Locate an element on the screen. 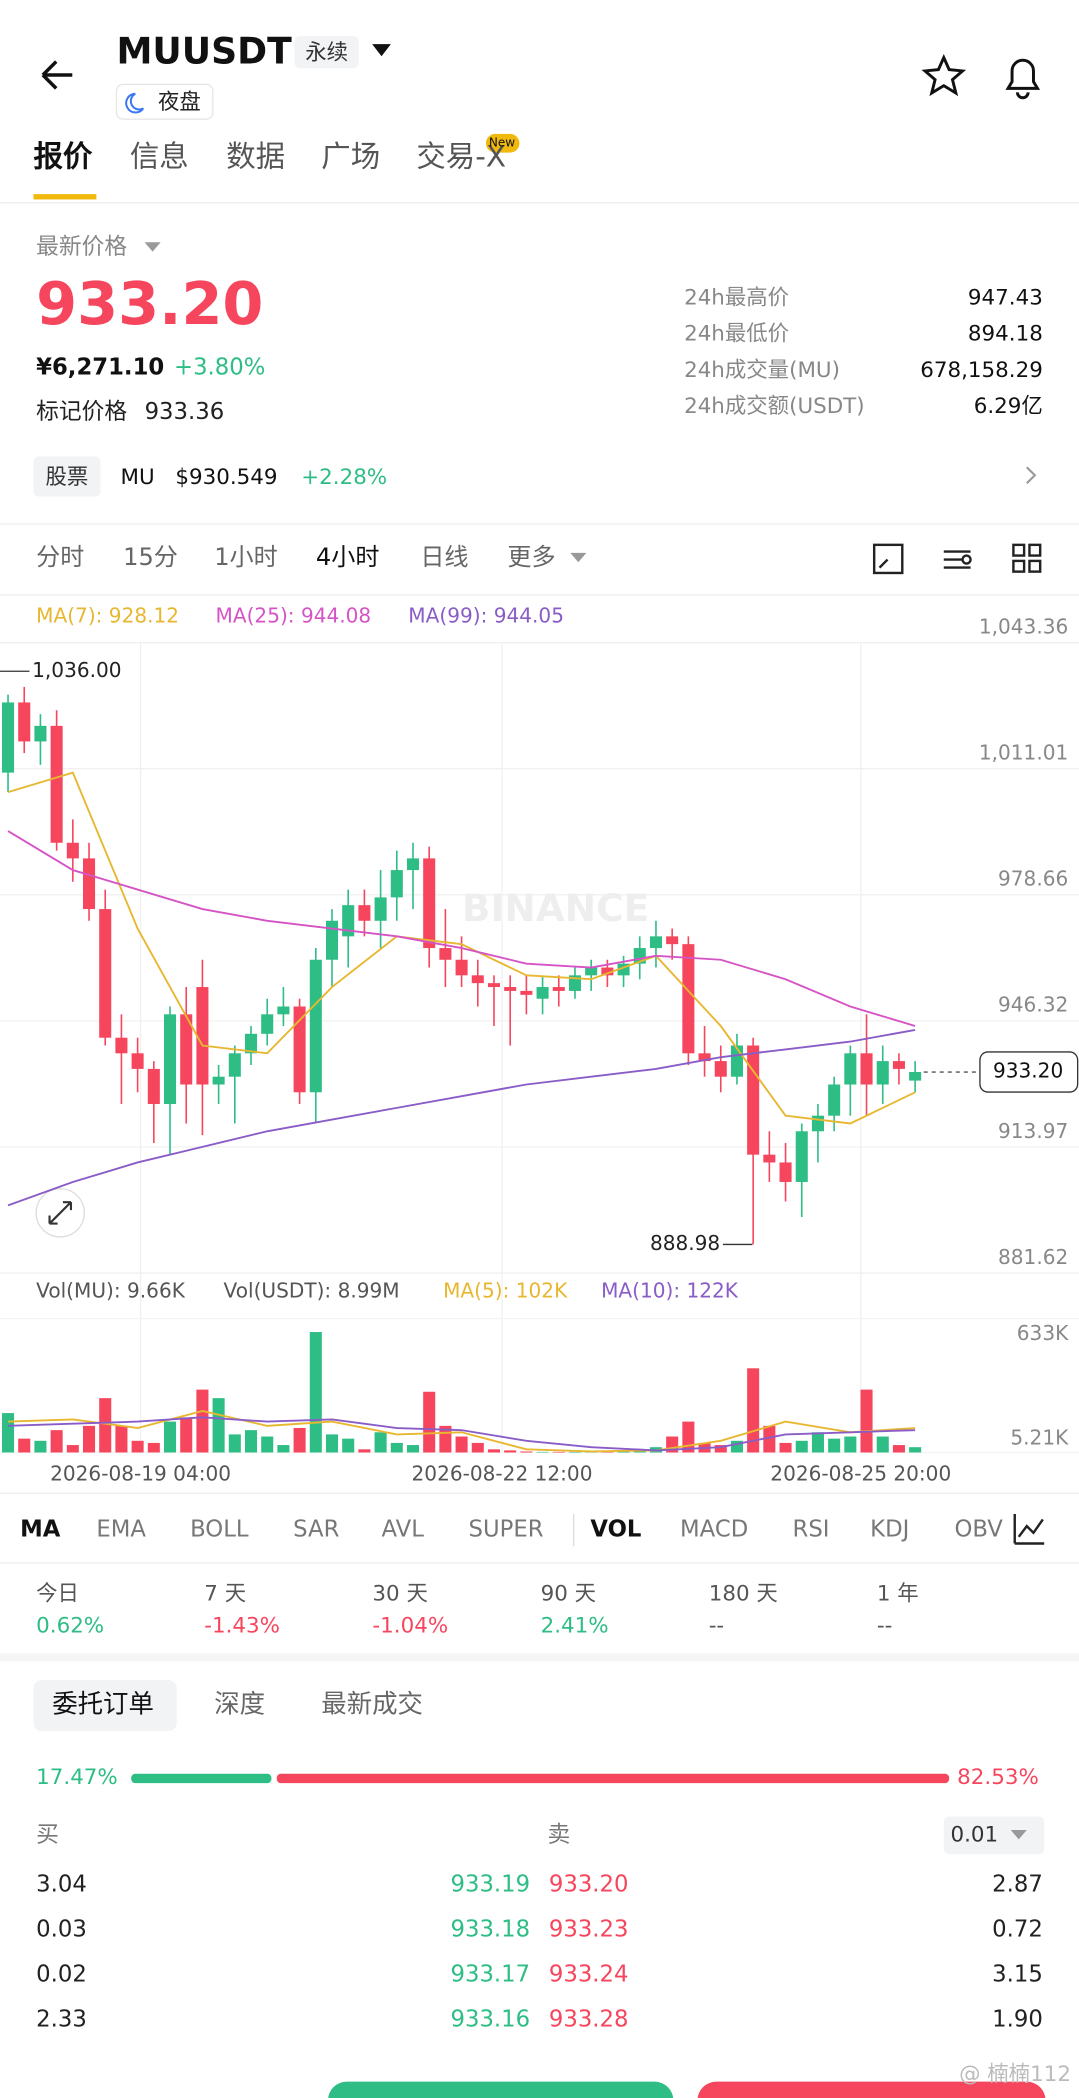 The width and height of the screenshot is (1079, 2098). vol-ma-legend: MA(10): 122K is located at coordinates (670, 1290).